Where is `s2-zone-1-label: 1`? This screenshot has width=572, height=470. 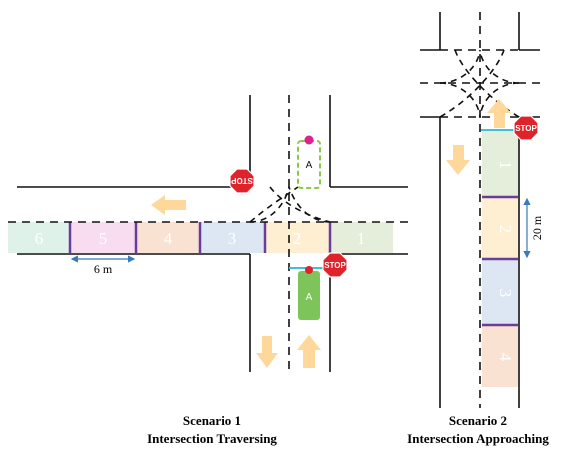 s2-zone-1-label: 1 is located at coordinates (505, 165).